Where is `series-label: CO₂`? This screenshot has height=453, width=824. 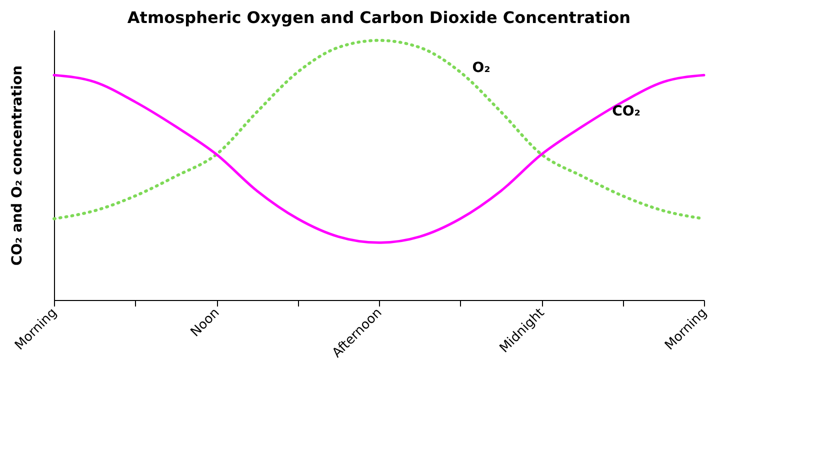 series-label: CO₂ is located at coordinates (626, 112).